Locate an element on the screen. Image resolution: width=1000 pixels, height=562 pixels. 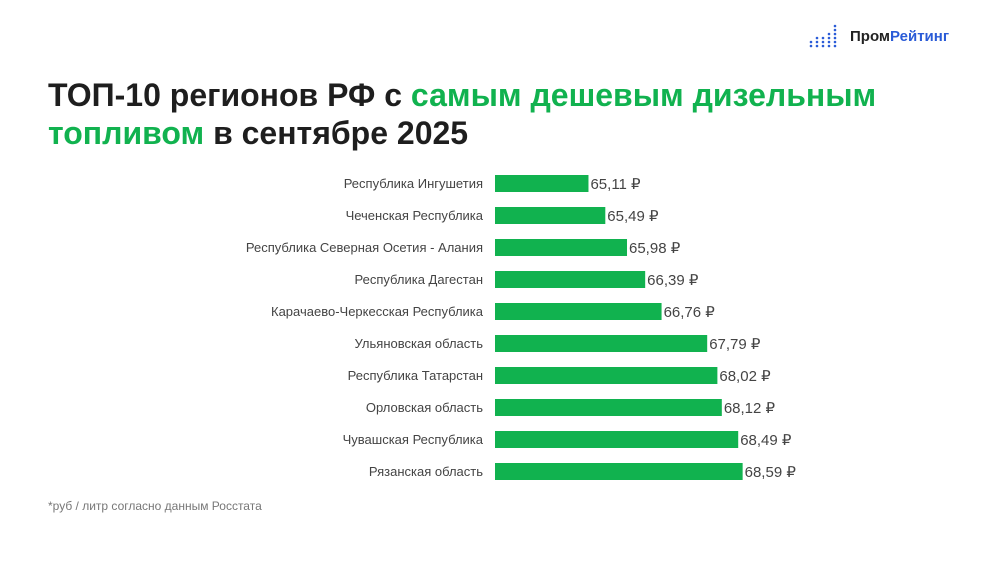
title-highlight2: топливом is located at coordinates (126, 133).